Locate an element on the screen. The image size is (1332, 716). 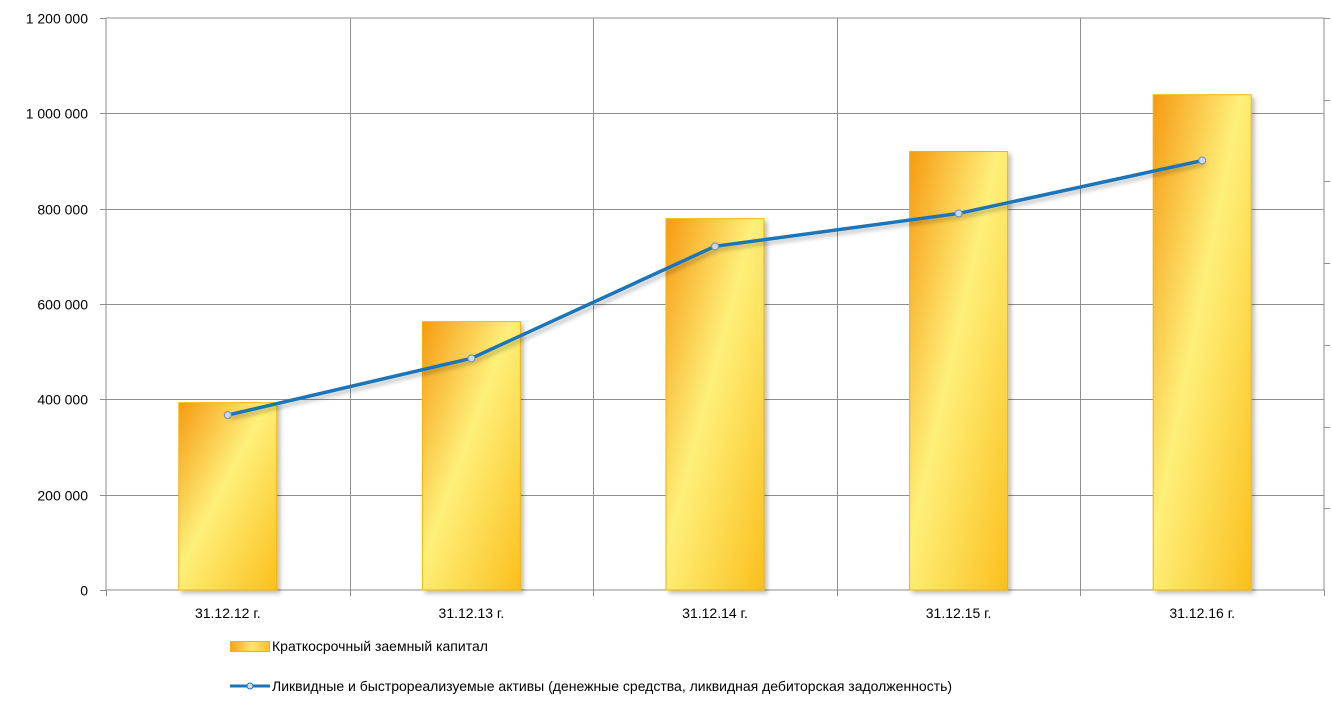
legend-bar-swatch is located at coordinates (250, 646).